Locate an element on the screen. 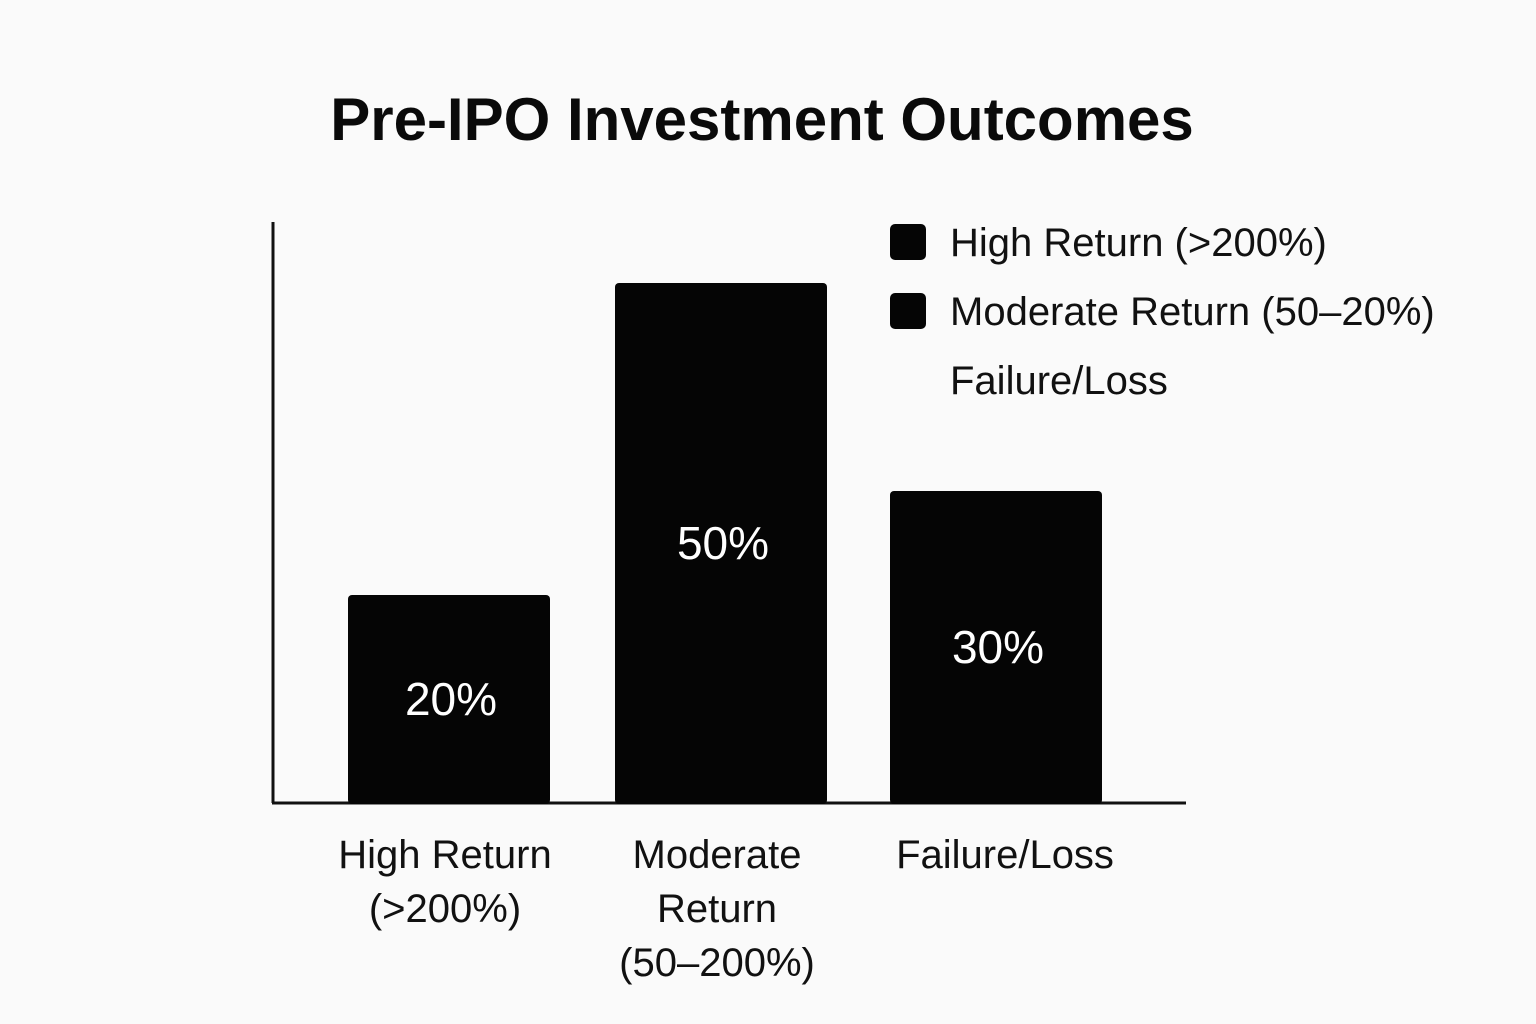 Image resolution: width=1536 pixels, height=1024 pixels. bar-data-label: 20% is located at coordinates (451, 699).